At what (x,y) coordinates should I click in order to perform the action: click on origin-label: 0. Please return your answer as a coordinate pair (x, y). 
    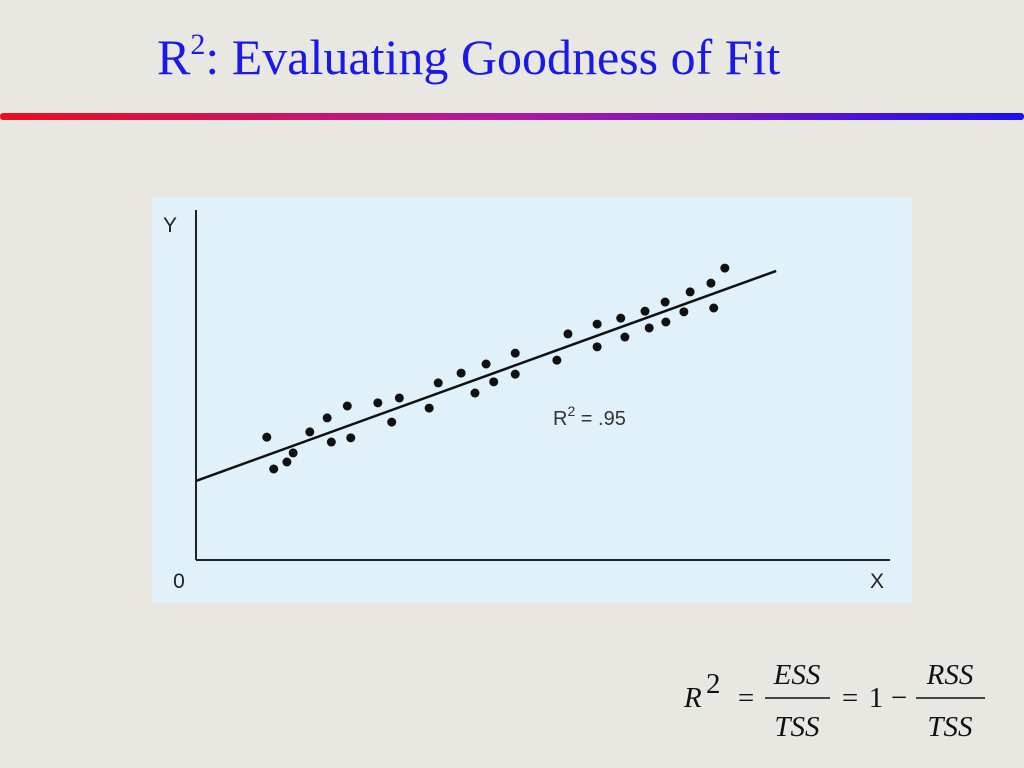
    Looking at the image, I should click on (179, 581).